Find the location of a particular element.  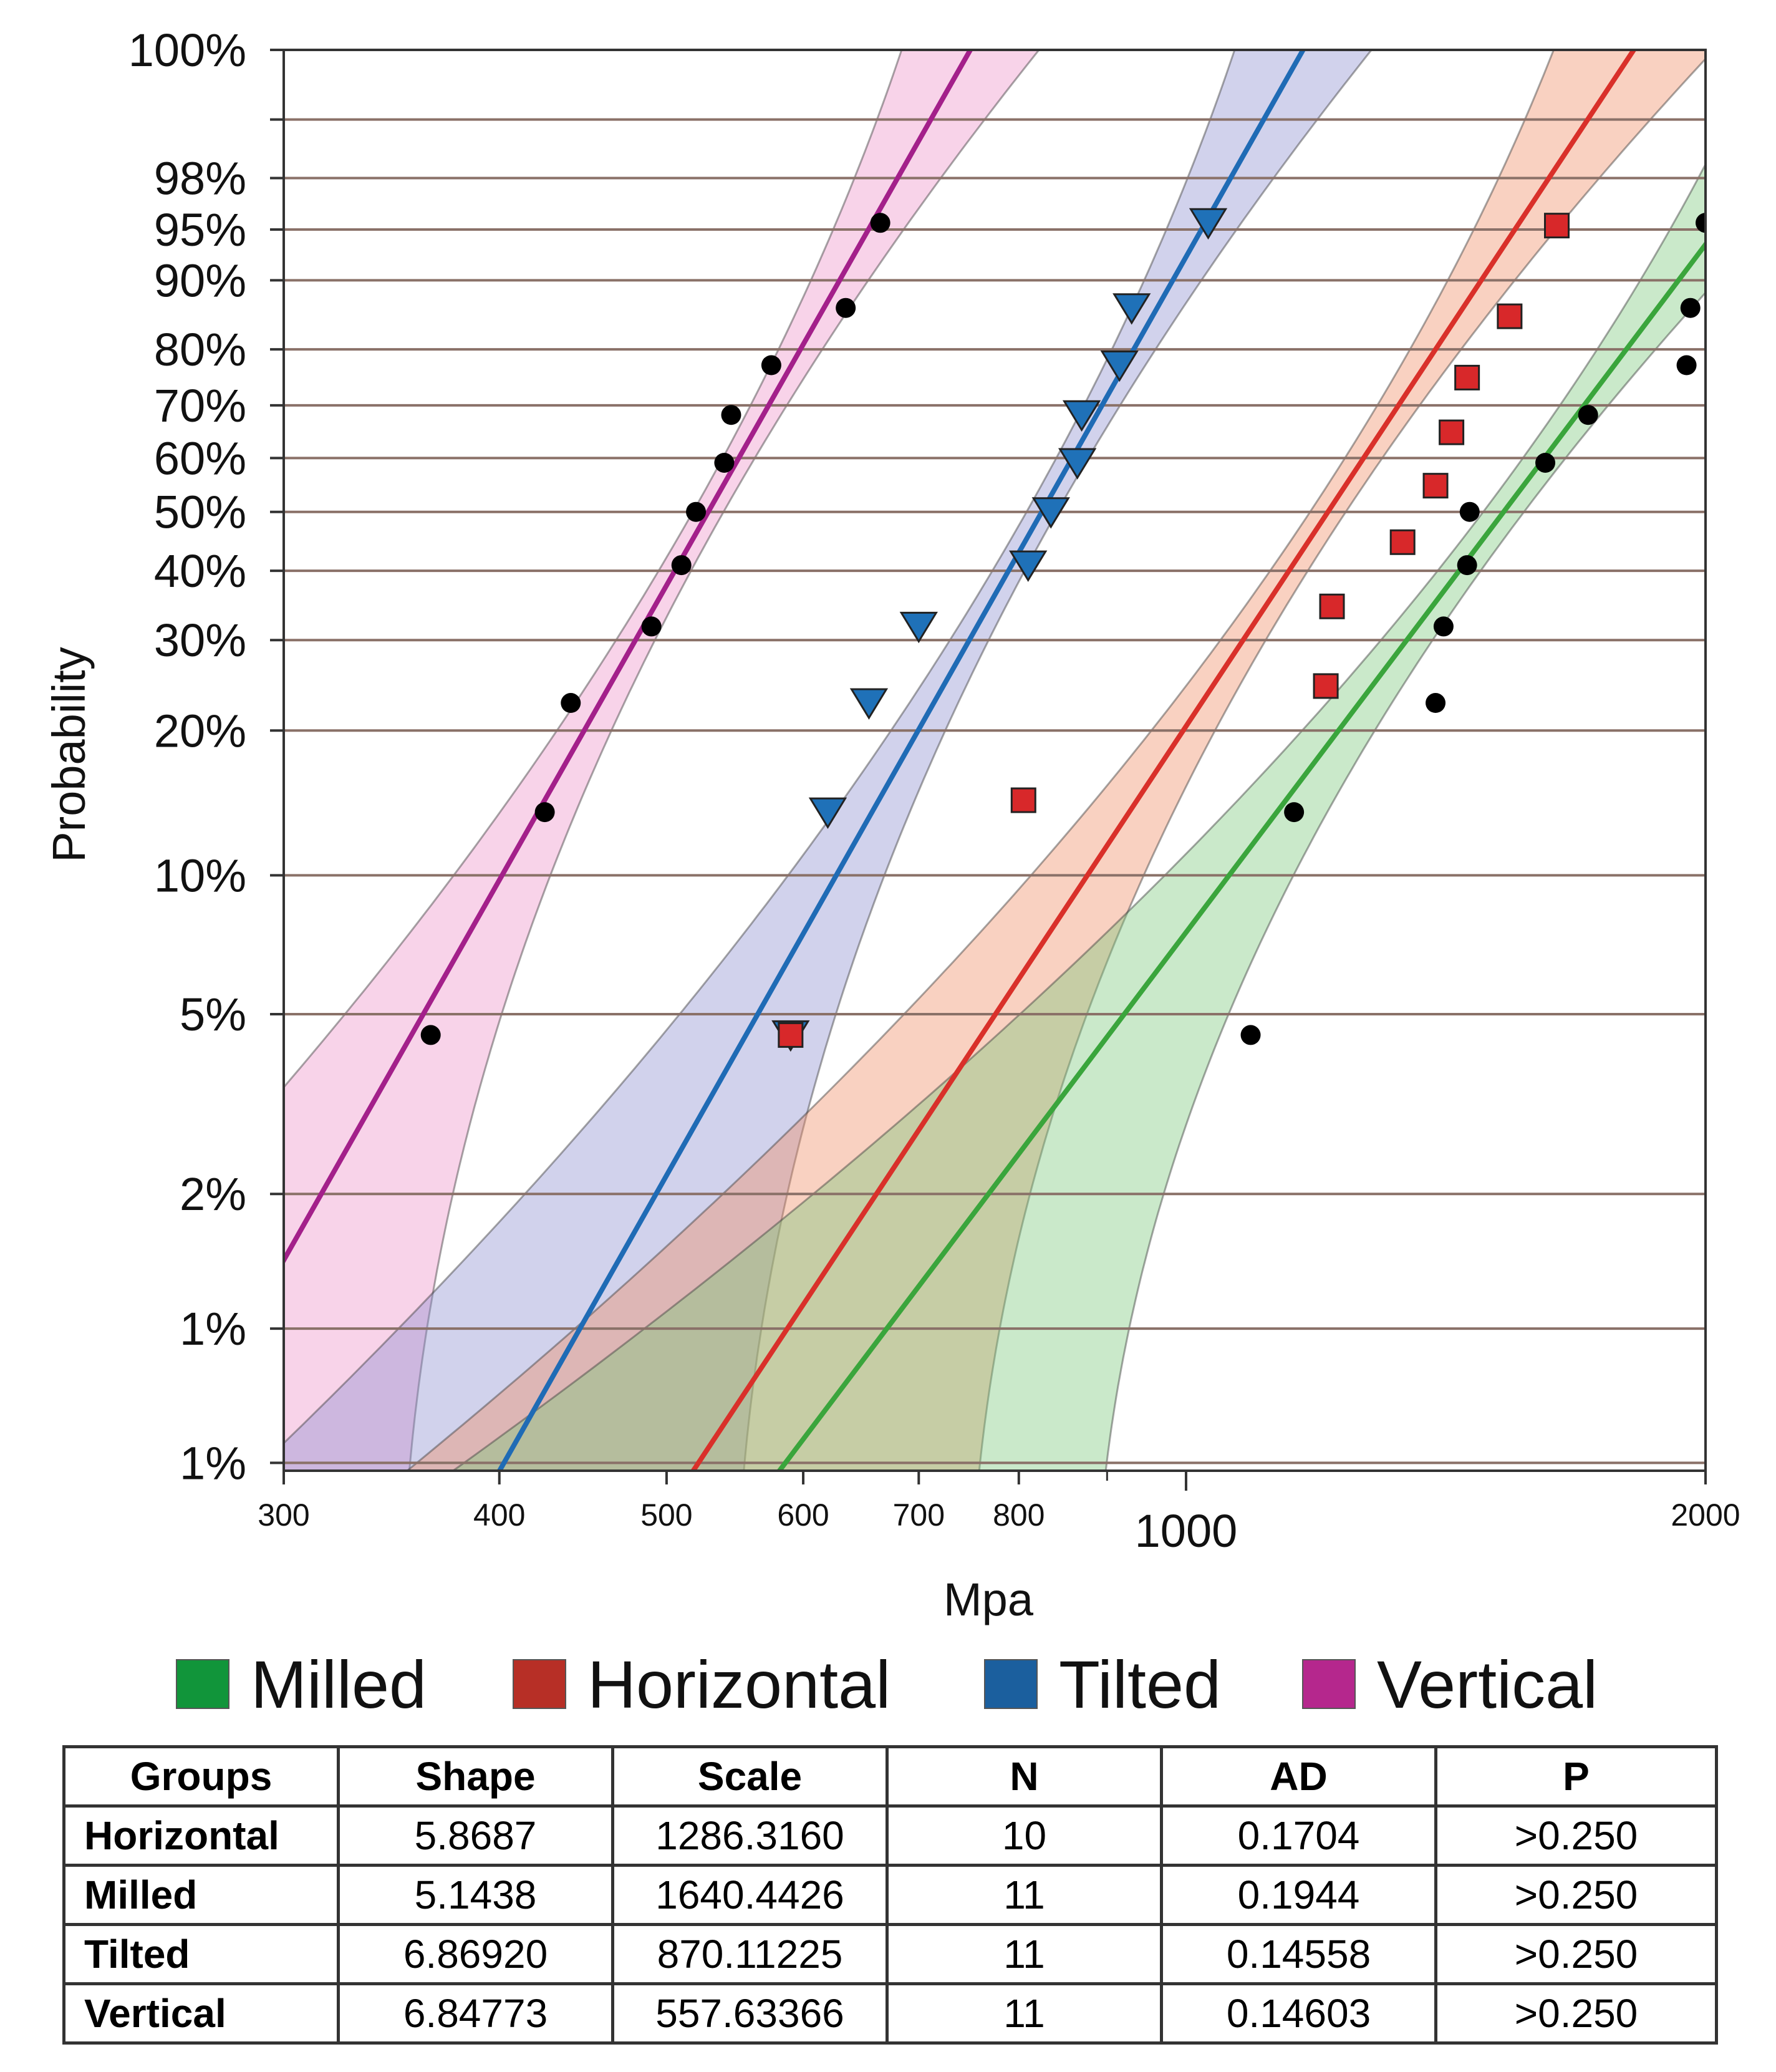

y-tick-label: 95% is located at coordinates (200, 230).